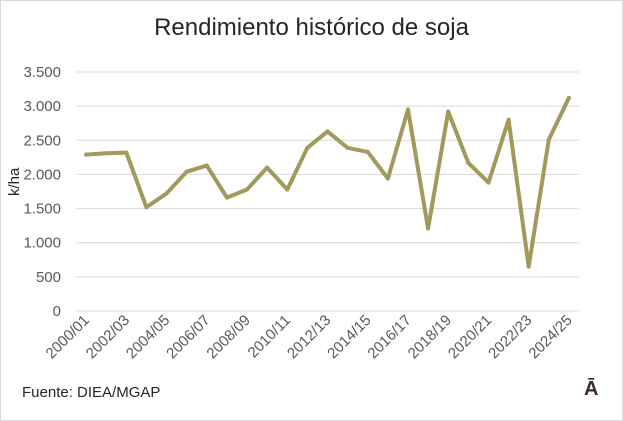 This screenshot has height=421, width=623. What do you see at coordinates (42, 209) in the screenshot?
I see `y-tick-label: 1.500` at bounding box center [42, 209].